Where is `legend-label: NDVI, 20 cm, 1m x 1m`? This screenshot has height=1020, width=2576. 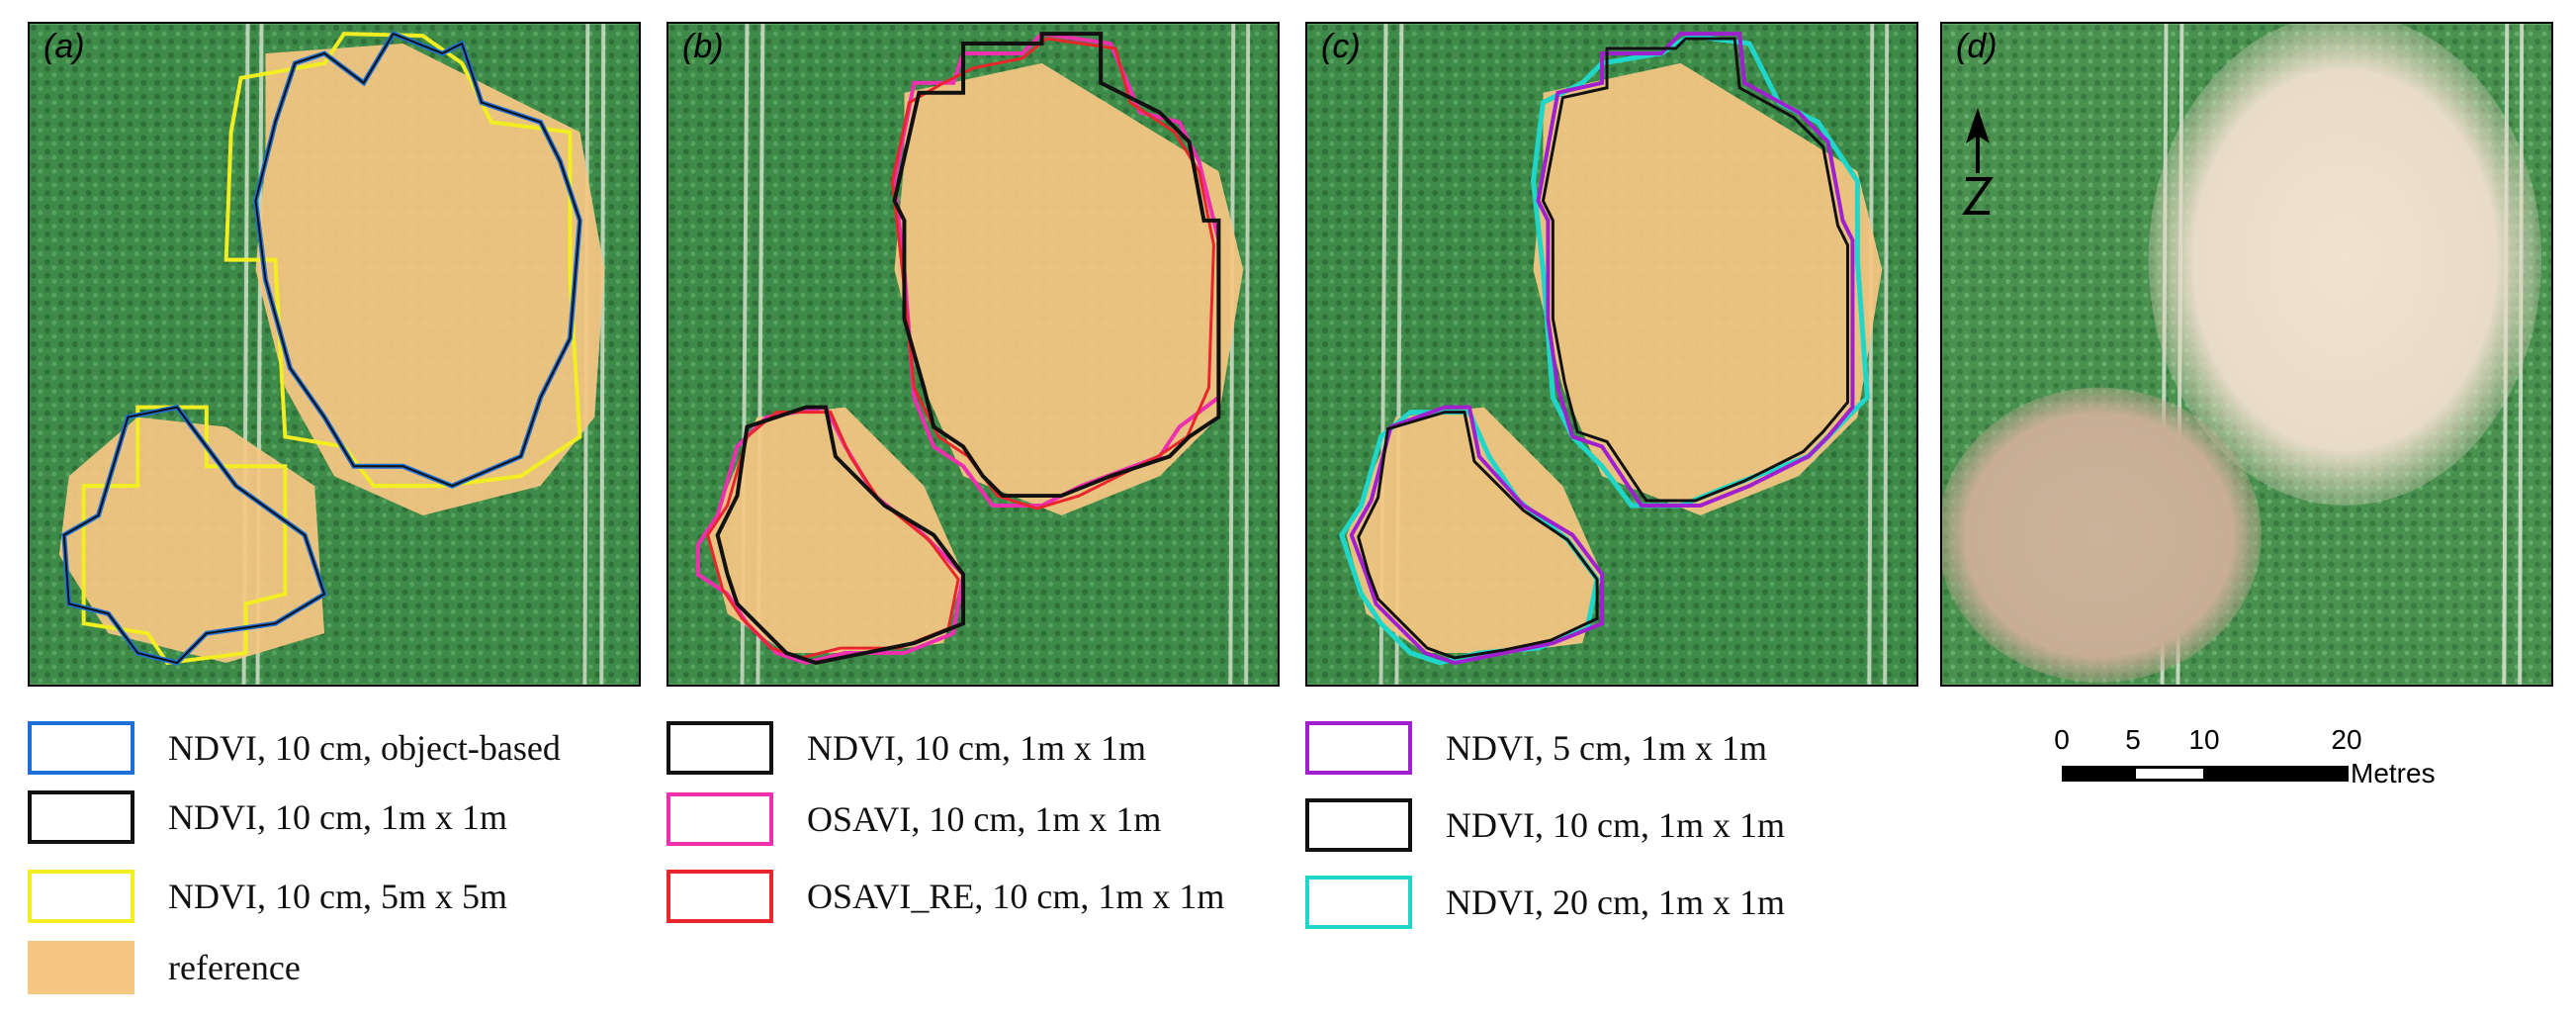
legend-label: NDVI, 20 cm, 1m x 1m is located at coordinates (1615, 902).